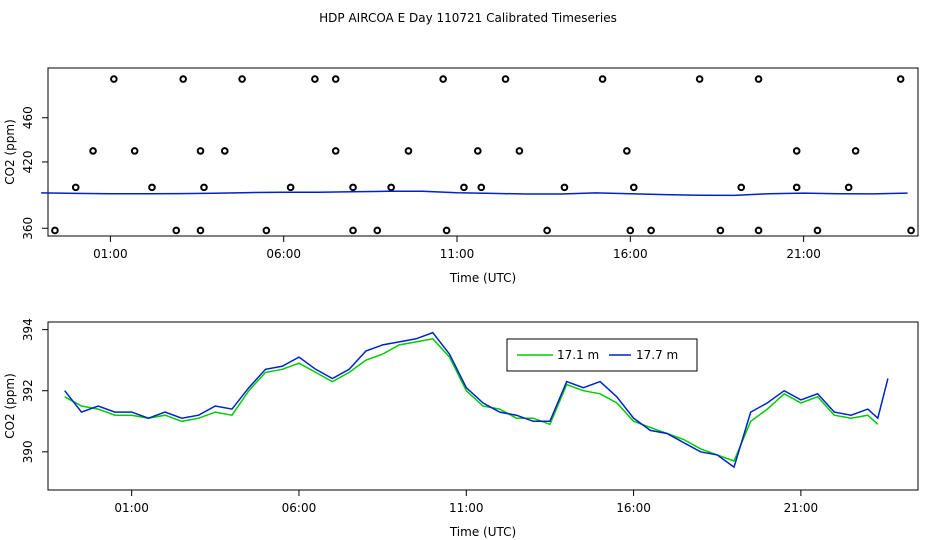 This screenshot has height=540, width=936. Describe the element at coordinates (633, 508) in the screenshot. I see `bottom-x-tick-label: 16:00` at that location.